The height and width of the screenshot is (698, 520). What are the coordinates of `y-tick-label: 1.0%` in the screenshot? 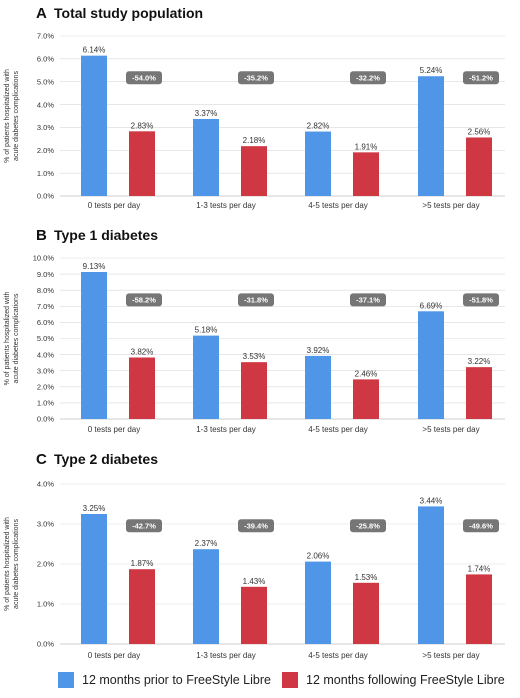 It's located at (45, 604).